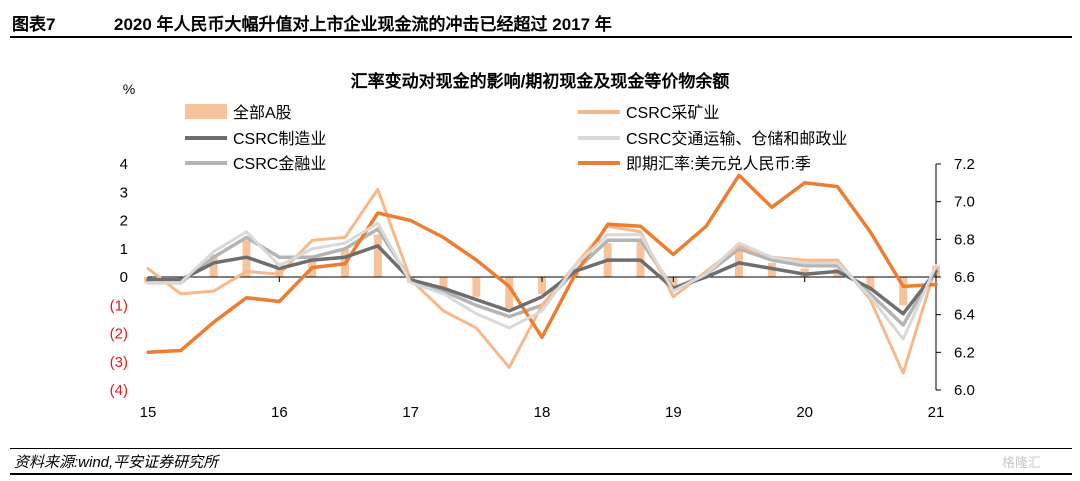  What do you see at coordinates (804, 412) in the screenshot?
I see `x-tick-label: 20` at bounding box center [804, 412].